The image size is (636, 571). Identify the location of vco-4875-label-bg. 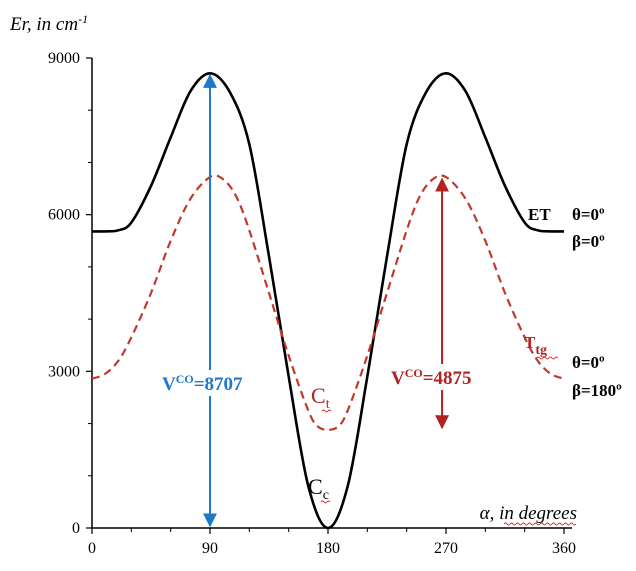
(438, 377).